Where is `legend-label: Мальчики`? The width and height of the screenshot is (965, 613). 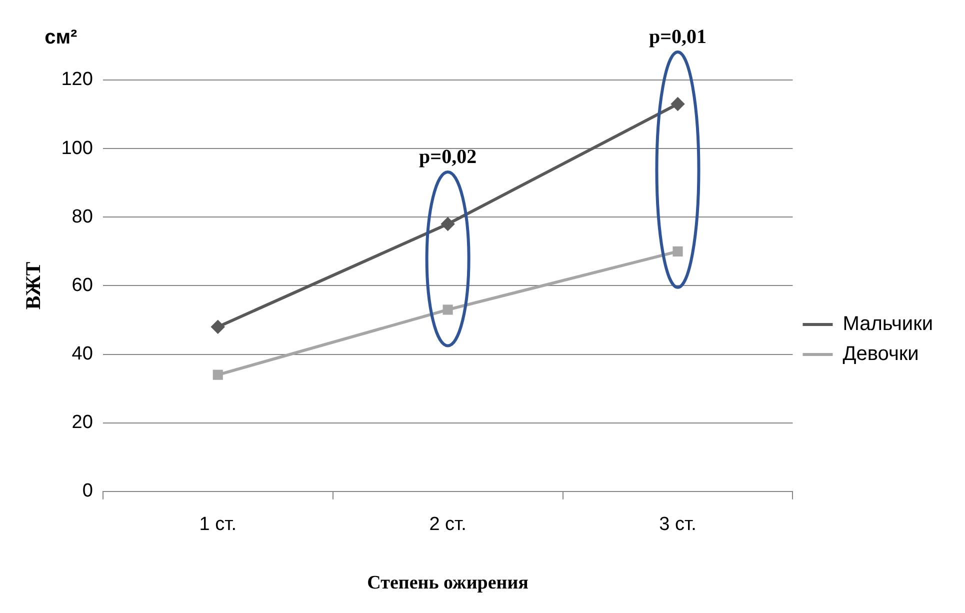
legend-label: Мальчики is located at coordinates (888, 324).